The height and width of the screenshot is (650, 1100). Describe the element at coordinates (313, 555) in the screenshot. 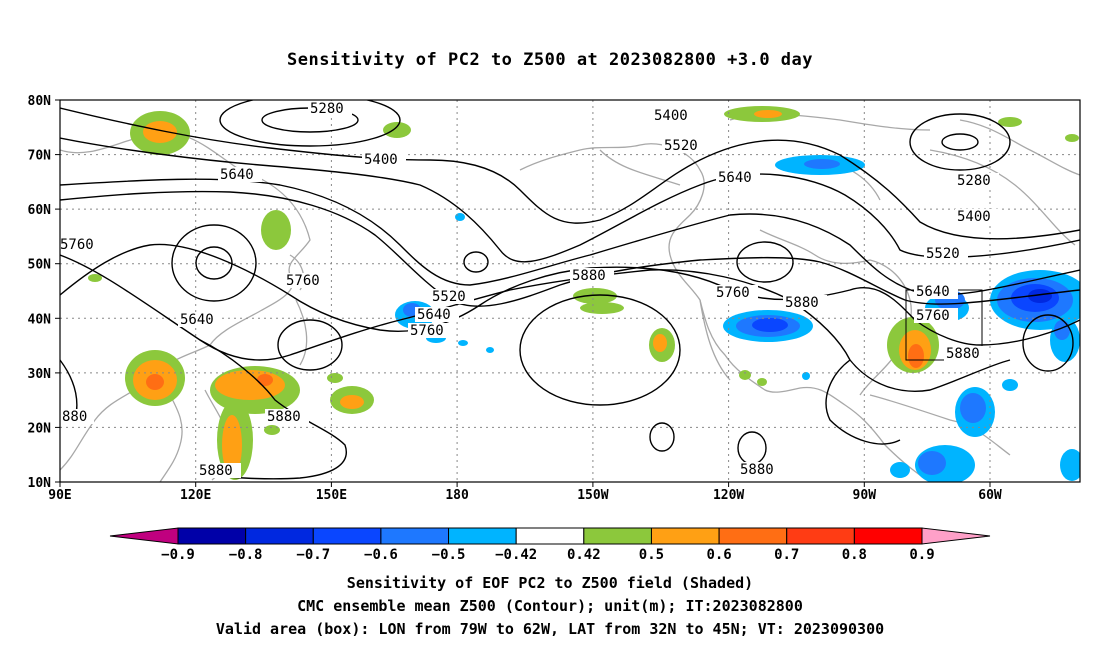

I see `colorbar-label: −0.7` at that location.